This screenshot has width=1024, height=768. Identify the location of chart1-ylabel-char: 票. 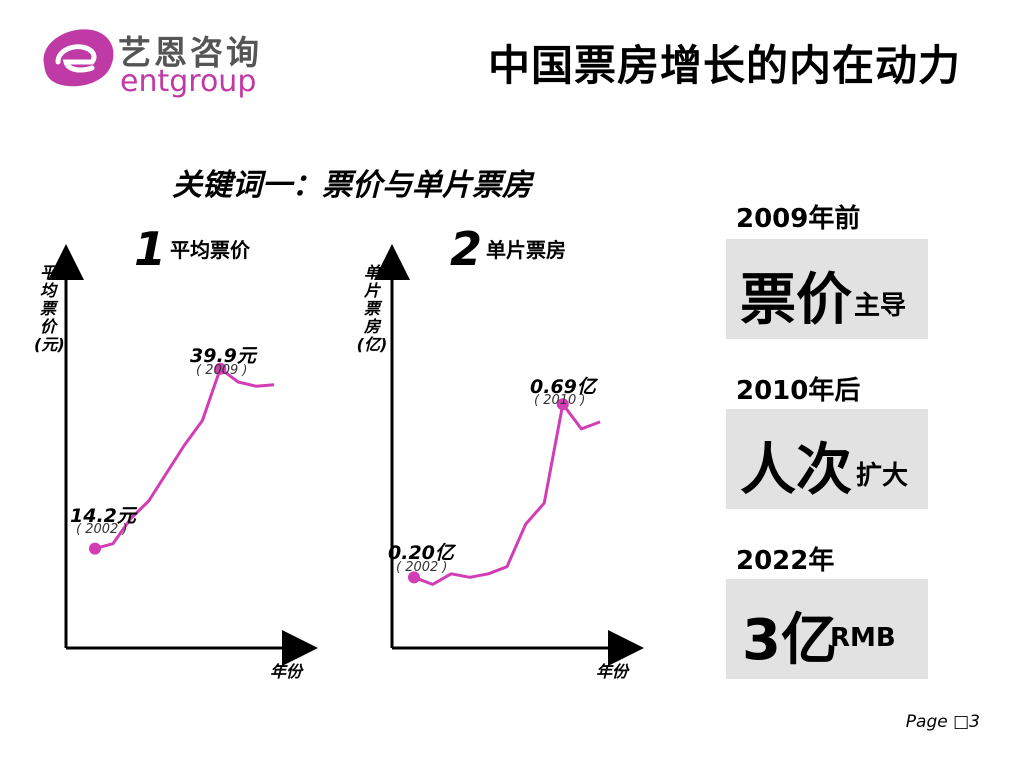
(47, 308).